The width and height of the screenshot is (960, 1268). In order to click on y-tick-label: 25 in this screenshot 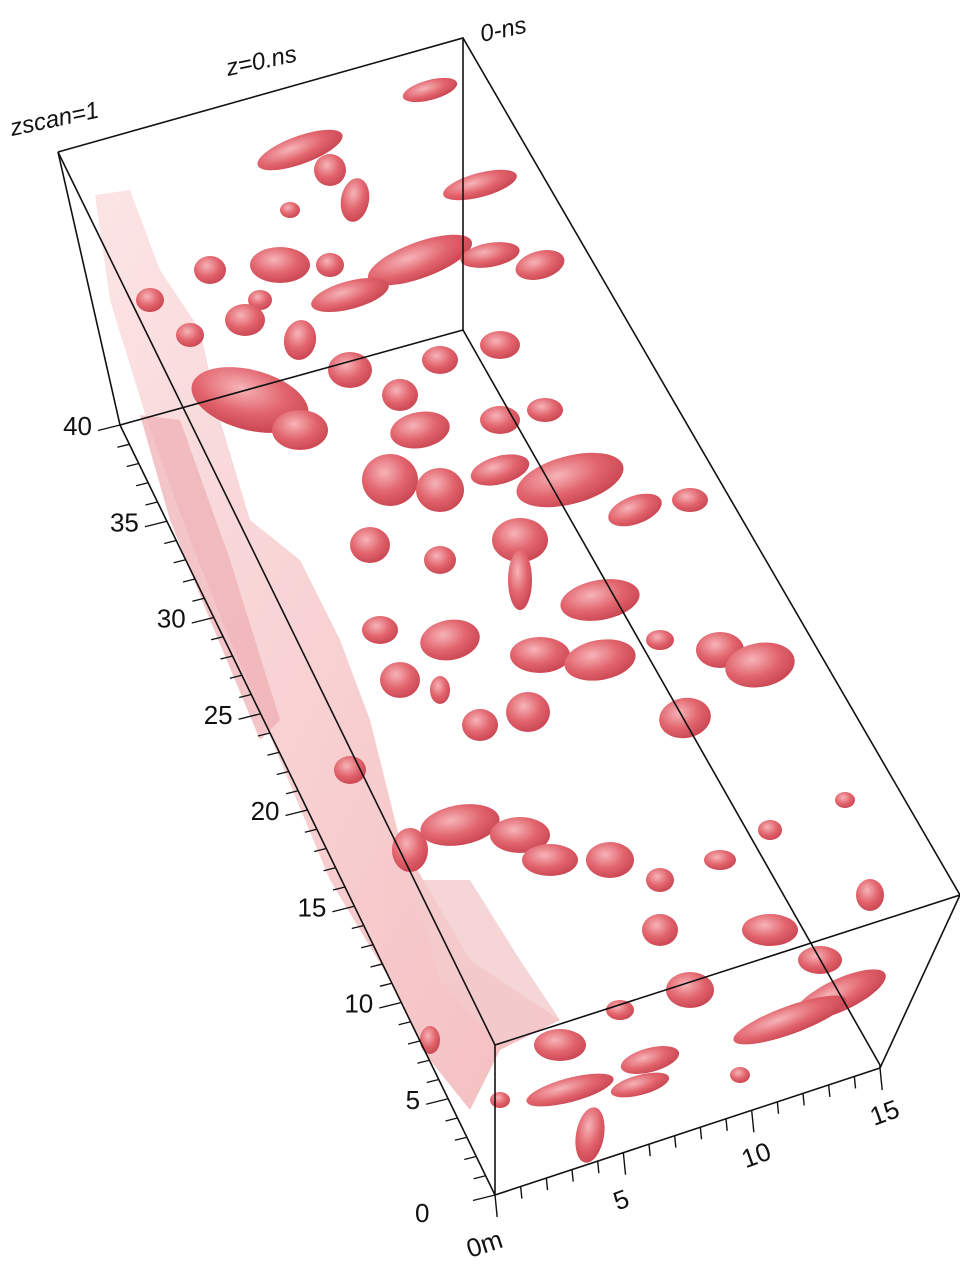, I will do `click(218, 715)`.